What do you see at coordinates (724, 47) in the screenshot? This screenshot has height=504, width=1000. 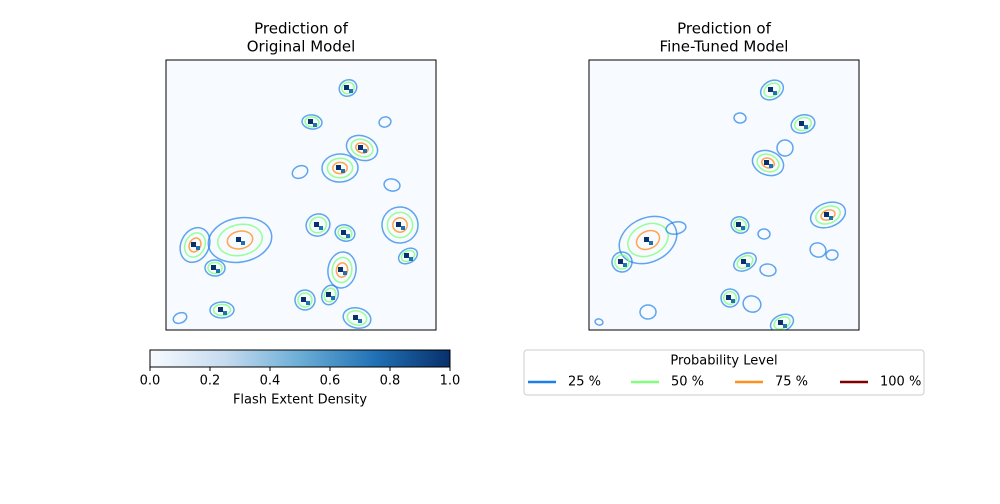 I see `panel-title: Fine-Tuned Model` at bounding box center [724, 47].